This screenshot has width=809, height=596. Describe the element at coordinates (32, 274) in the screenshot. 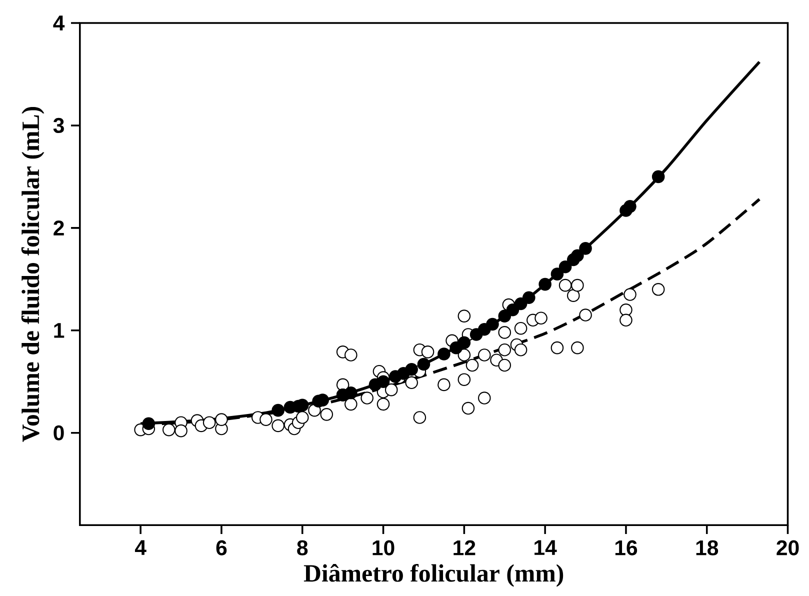

I see `y-axis-title: Volume de fluido folicular (mL)` at that location.